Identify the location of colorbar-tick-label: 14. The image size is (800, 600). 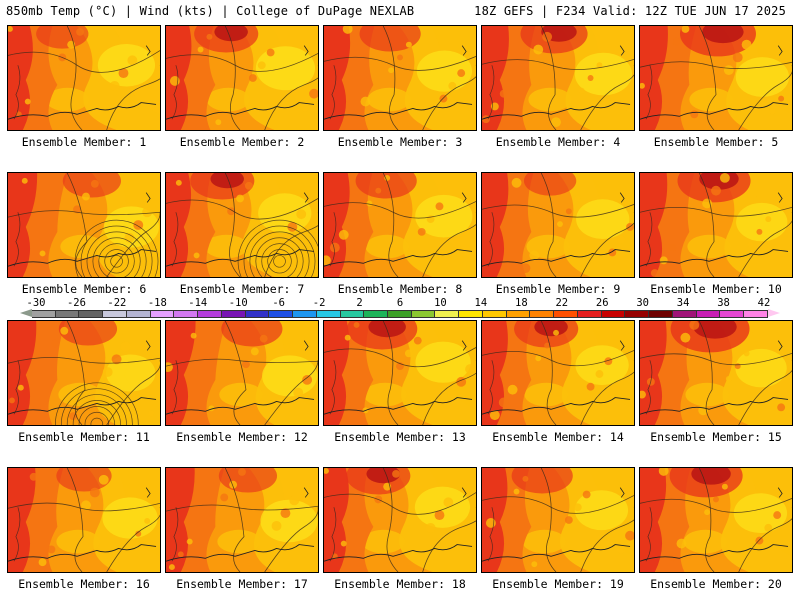
(481, 303).